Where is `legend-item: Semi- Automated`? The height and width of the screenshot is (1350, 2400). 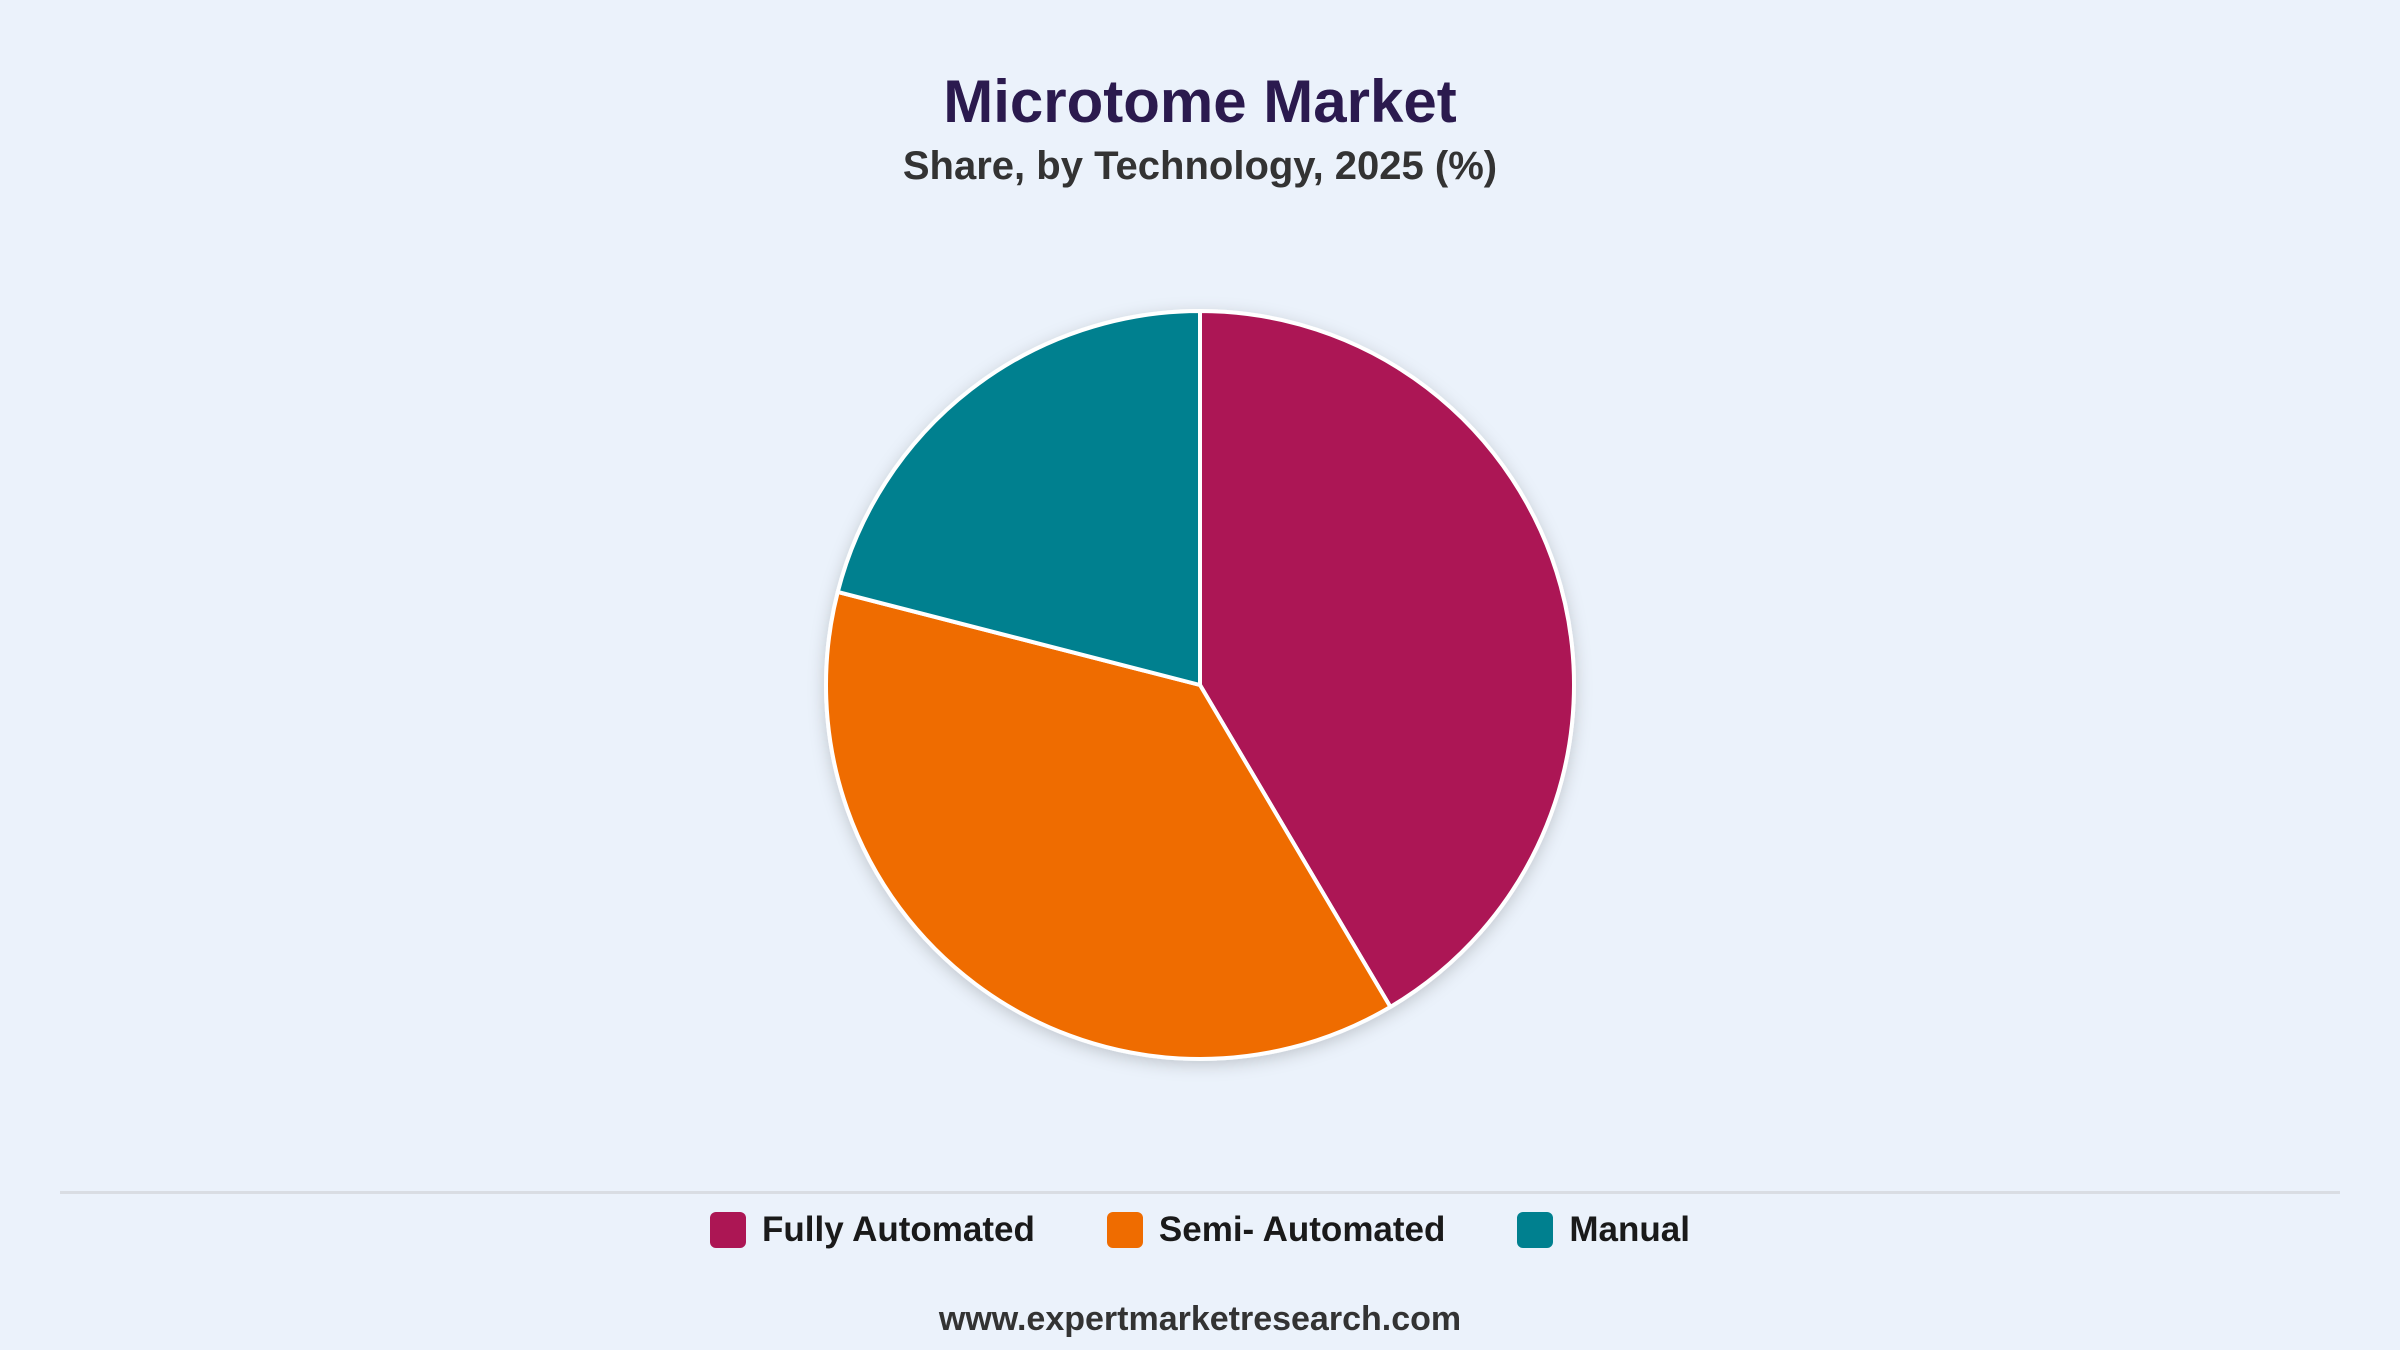
legend-item: Semi- Automated is located at coordinates (1276, 1230).